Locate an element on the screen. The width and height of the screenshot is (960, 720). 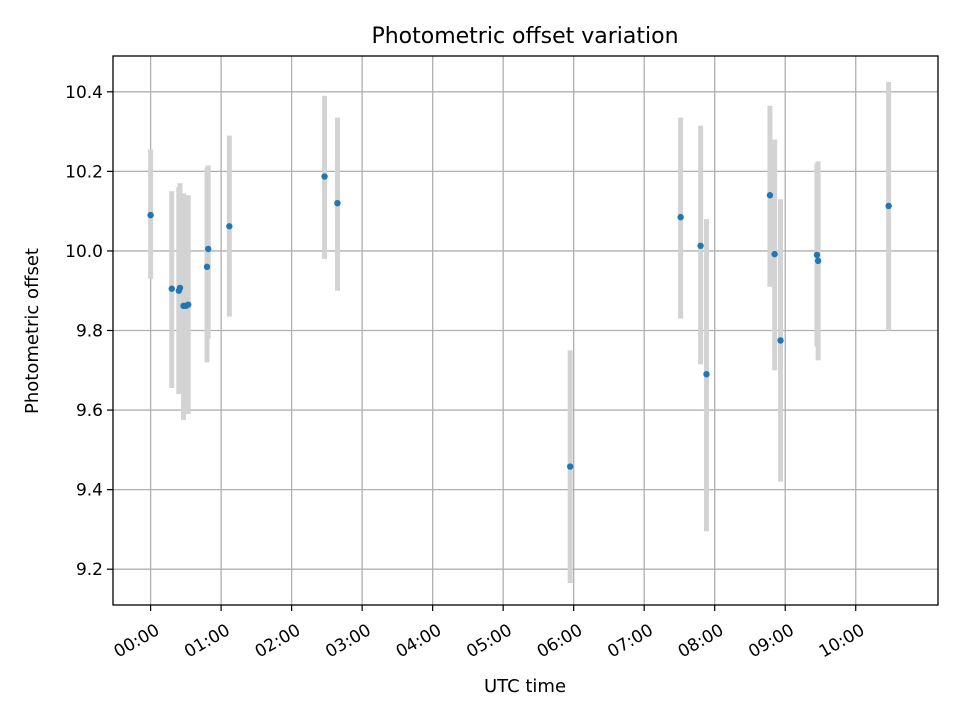
x-axis-label: UTC time is located at coordinates (525, 686).